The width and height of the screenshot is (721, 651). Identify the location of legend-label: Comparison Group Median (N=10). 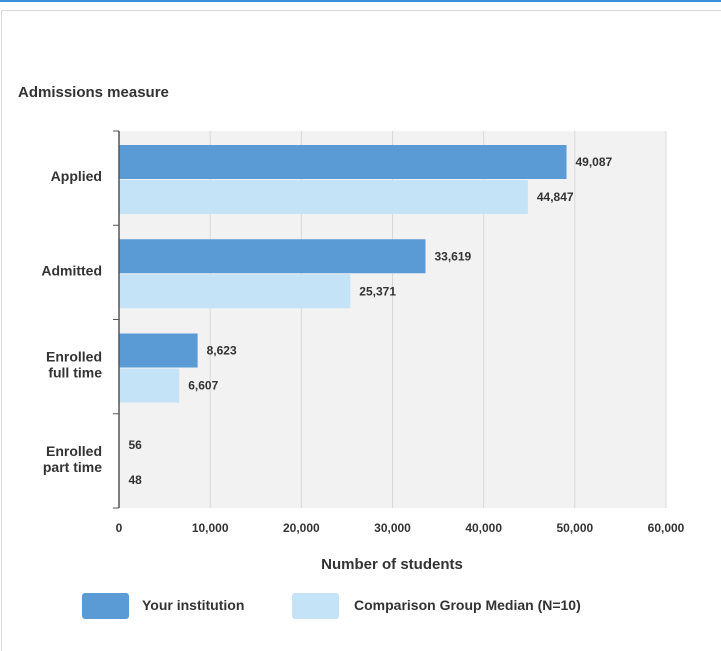
(467, 605).